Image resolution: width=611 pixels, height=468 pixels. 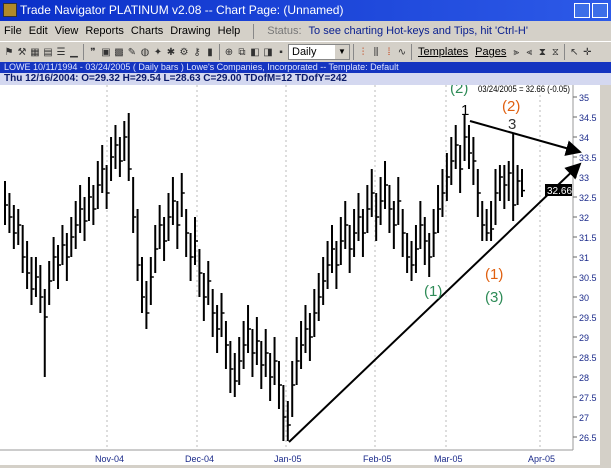 What do you see at coordinates (389, 52) in the screenshot?
I see `hlc-bars-icon: ⁞` at bounding box center [389, 52].